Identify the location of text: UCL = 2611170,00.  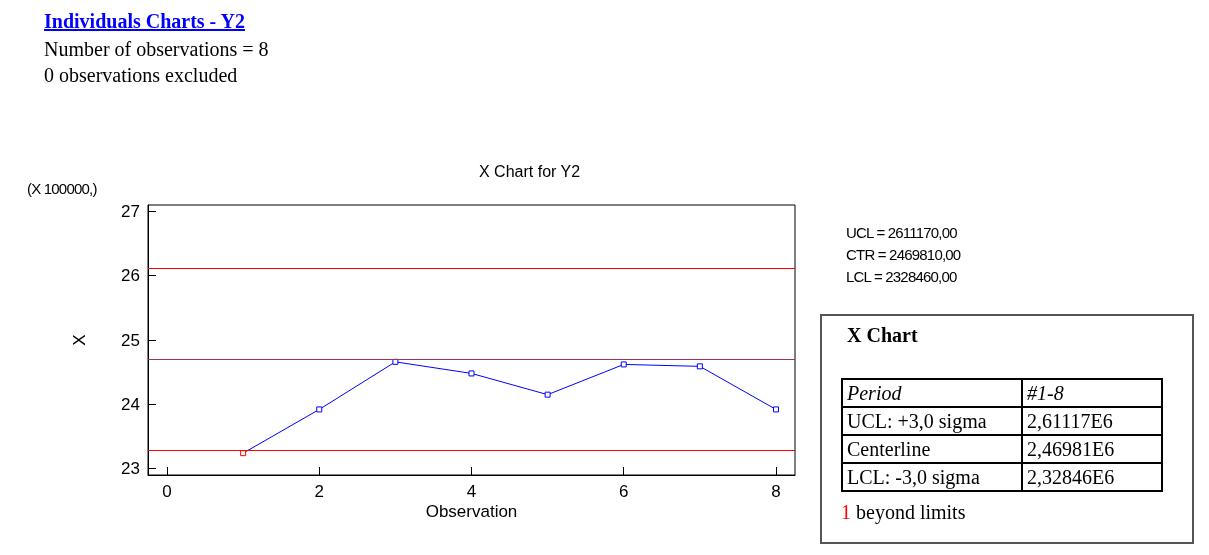
(901, 232).